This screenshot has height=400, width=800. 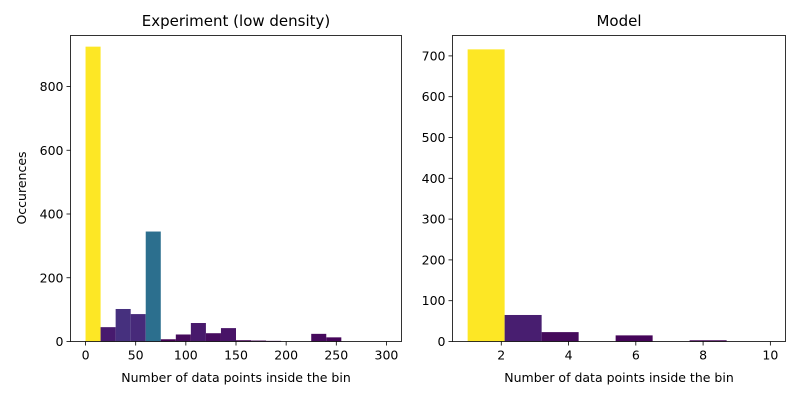 I want to click on right-x-tick-label-4: 10, so click(x=770, y=355).